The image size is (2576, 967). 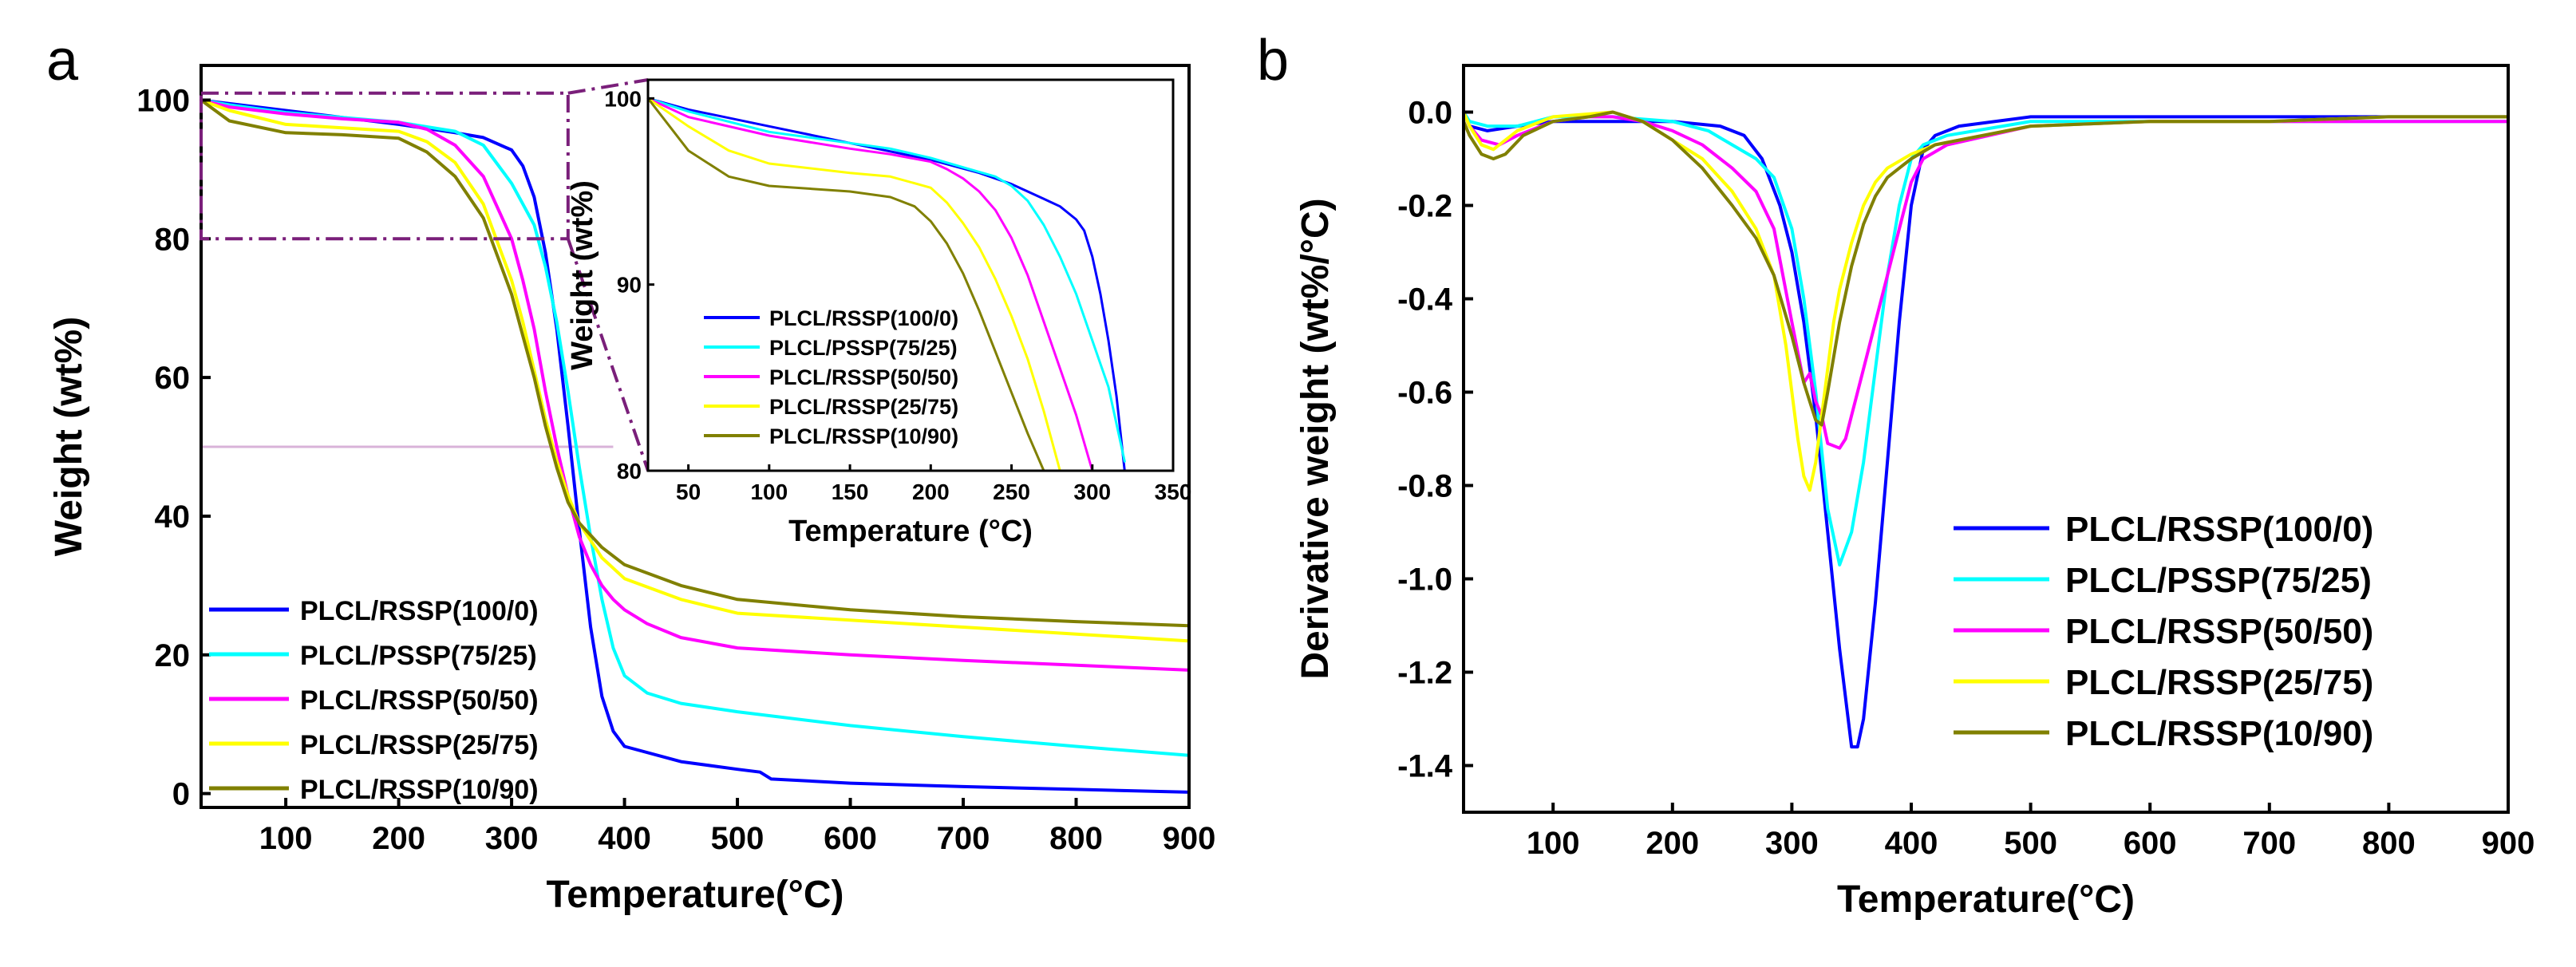 I want to click on zoom-connector-top, so click(x=608, y=86).